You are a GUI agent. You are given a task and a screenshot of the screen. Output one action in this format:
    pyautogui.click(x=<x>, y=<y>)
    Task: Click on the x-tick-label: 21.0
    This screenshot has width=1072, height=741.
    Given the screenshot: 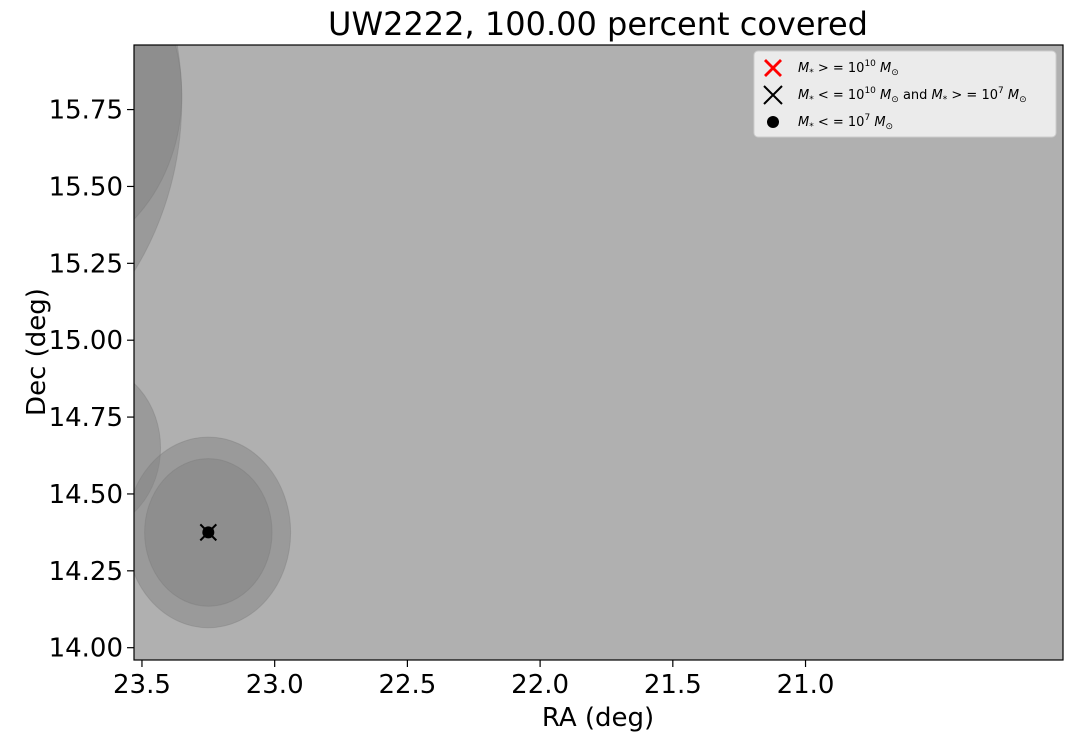 What is the action you would take?
    pyautogui.click(x=806, y=685)
    